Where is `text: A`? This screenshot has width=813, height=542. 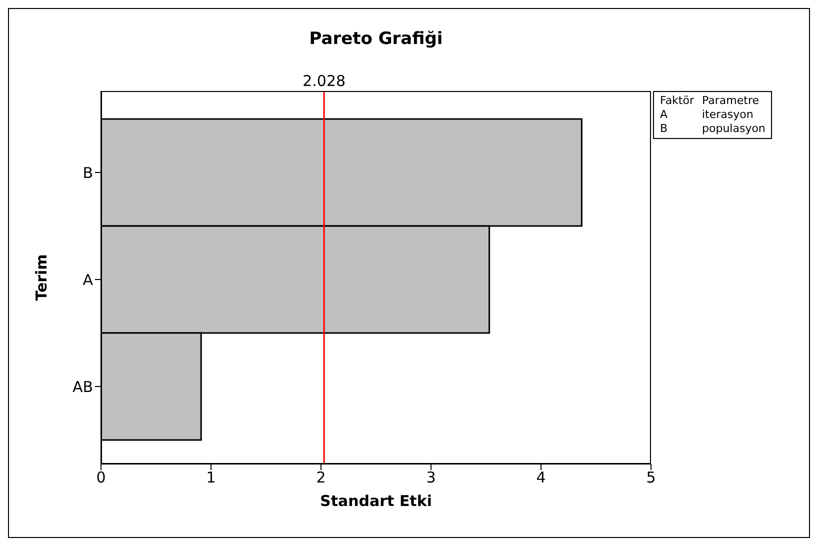
text: A is located at coordinates (664, 115).